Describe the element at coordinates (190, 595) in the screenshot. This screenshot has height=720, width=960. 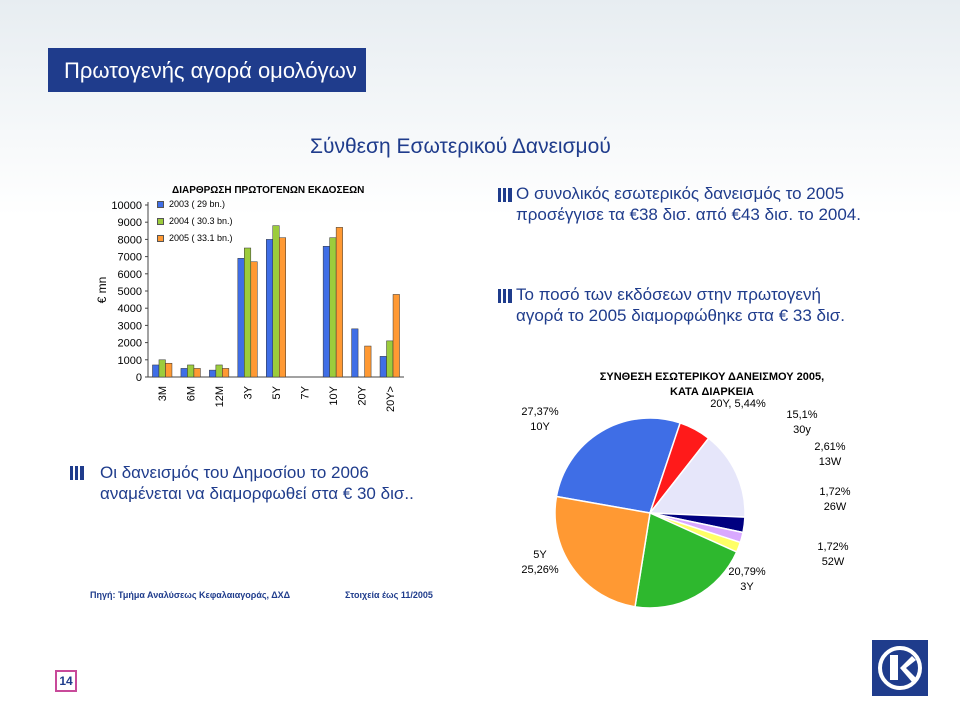
I see `source-note: Πηγή: Τμήμα Αναλύσεως Κεφαλαιαγοράς, ΔΧΔ` at that location.